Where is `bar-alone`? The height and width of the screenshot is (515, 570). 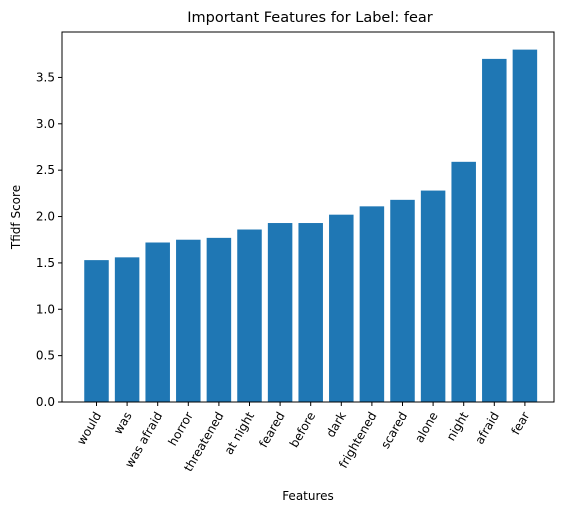
bar-alone is located at coordinates (433, 296).